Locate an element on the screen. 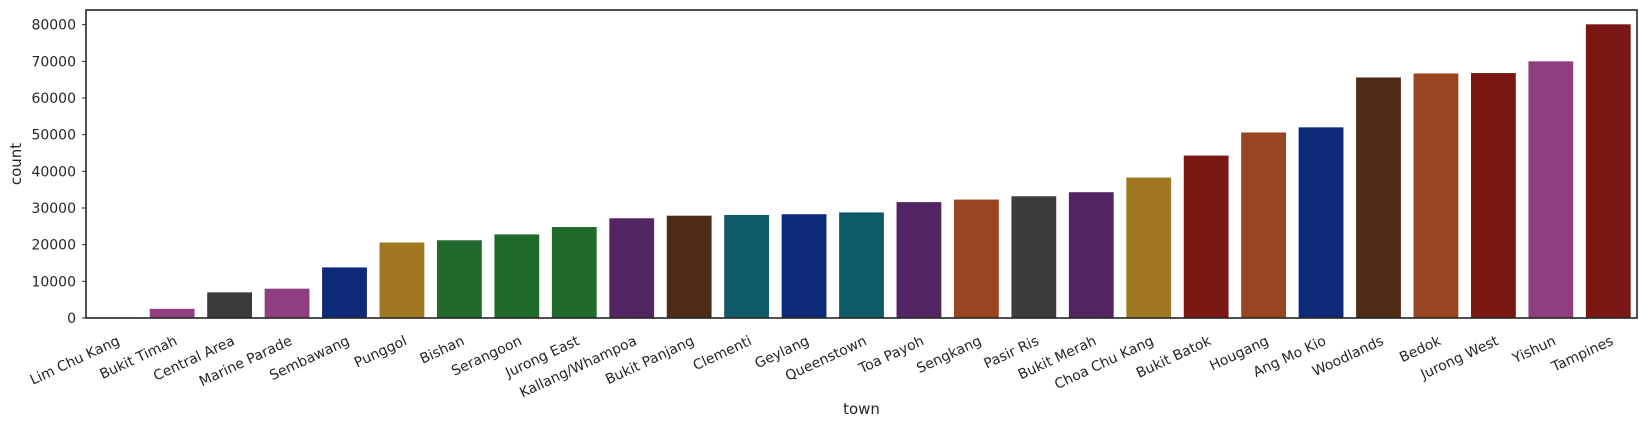  x-axis-title: town is located at coordinates (861, 409).